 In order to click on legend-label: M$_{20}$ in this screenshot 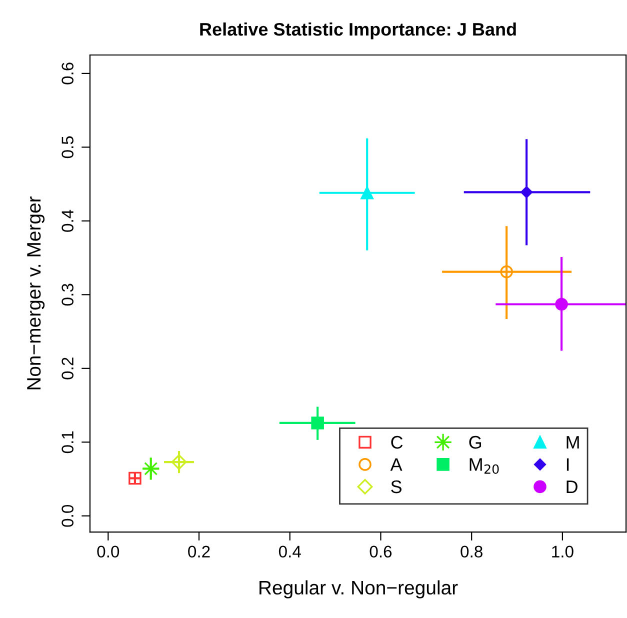, I will do `click(484, 466)`.